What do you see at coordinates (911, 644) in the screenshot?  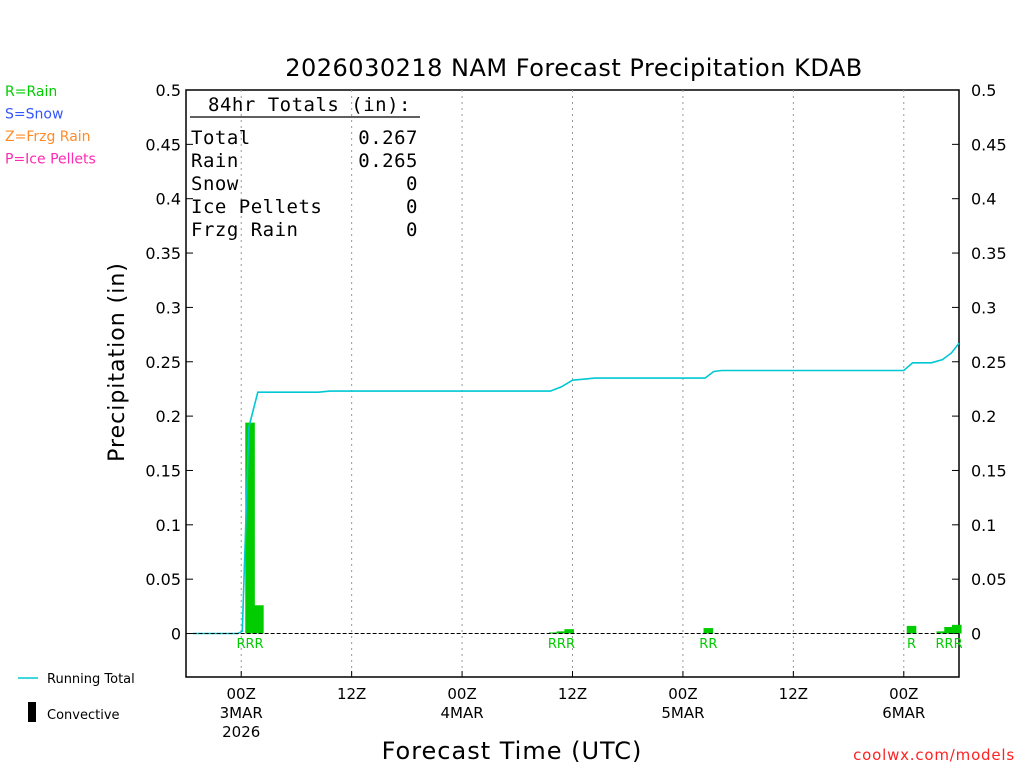 I see `precip-type-label: R` at bounding box center [911, 644].